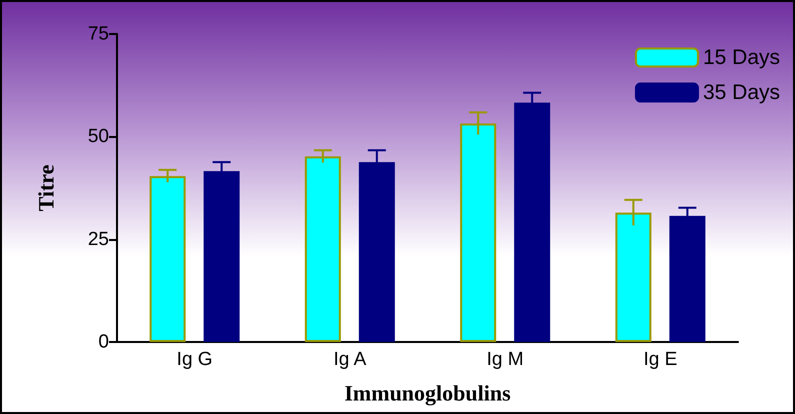  Describe the element at coordinates (98, 239) in the screenshot. I see `y-tick-label: 25` at that location.